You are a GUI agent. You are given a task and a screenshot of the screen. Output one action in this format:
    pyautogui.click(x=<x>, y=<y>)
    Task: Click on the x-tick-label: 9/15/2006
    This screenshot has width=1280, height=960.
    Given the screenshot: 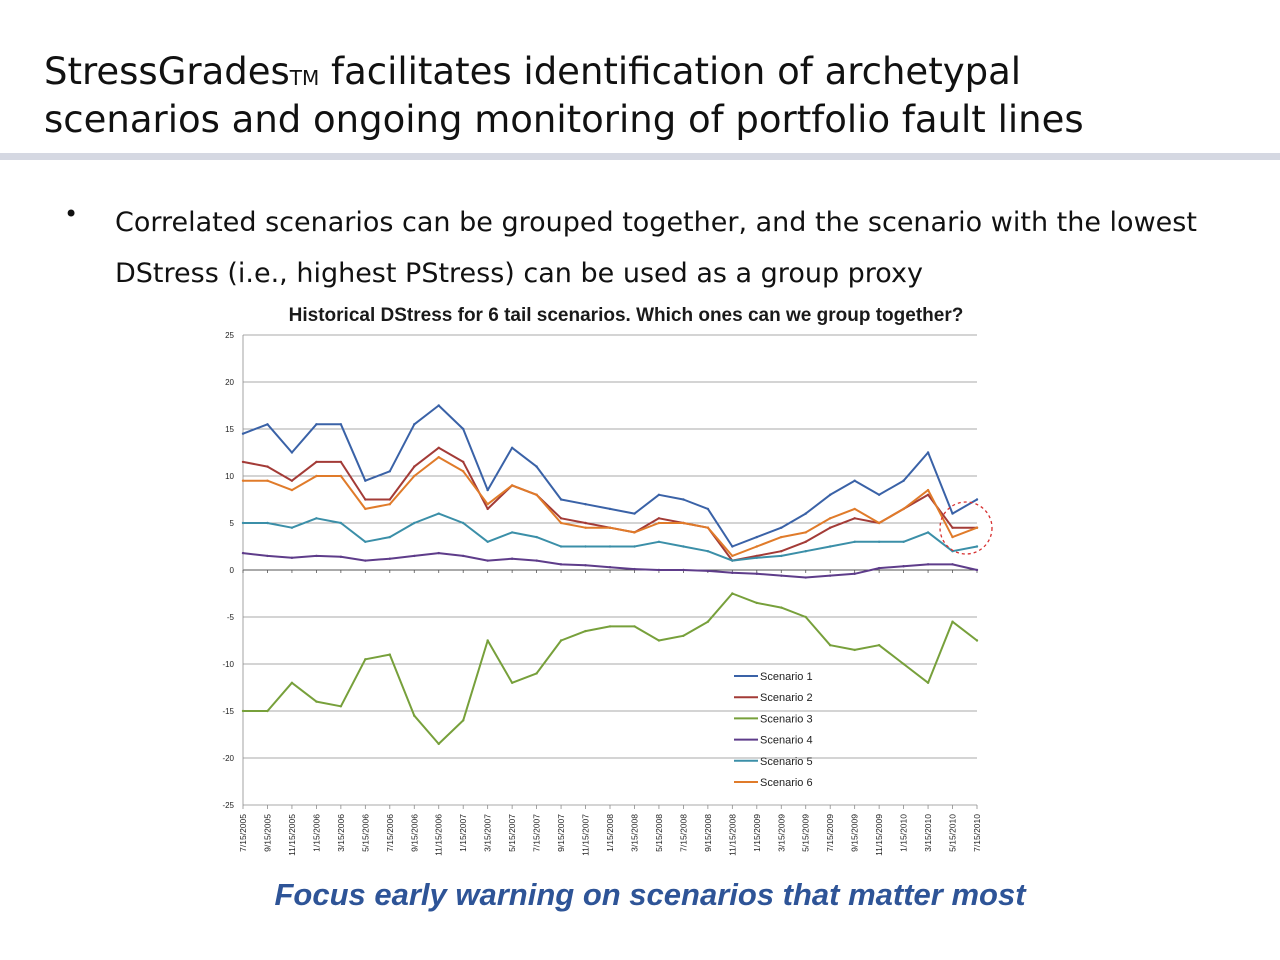 What is the action you would take?
    pyautogui.click(x=414, y=833)
    